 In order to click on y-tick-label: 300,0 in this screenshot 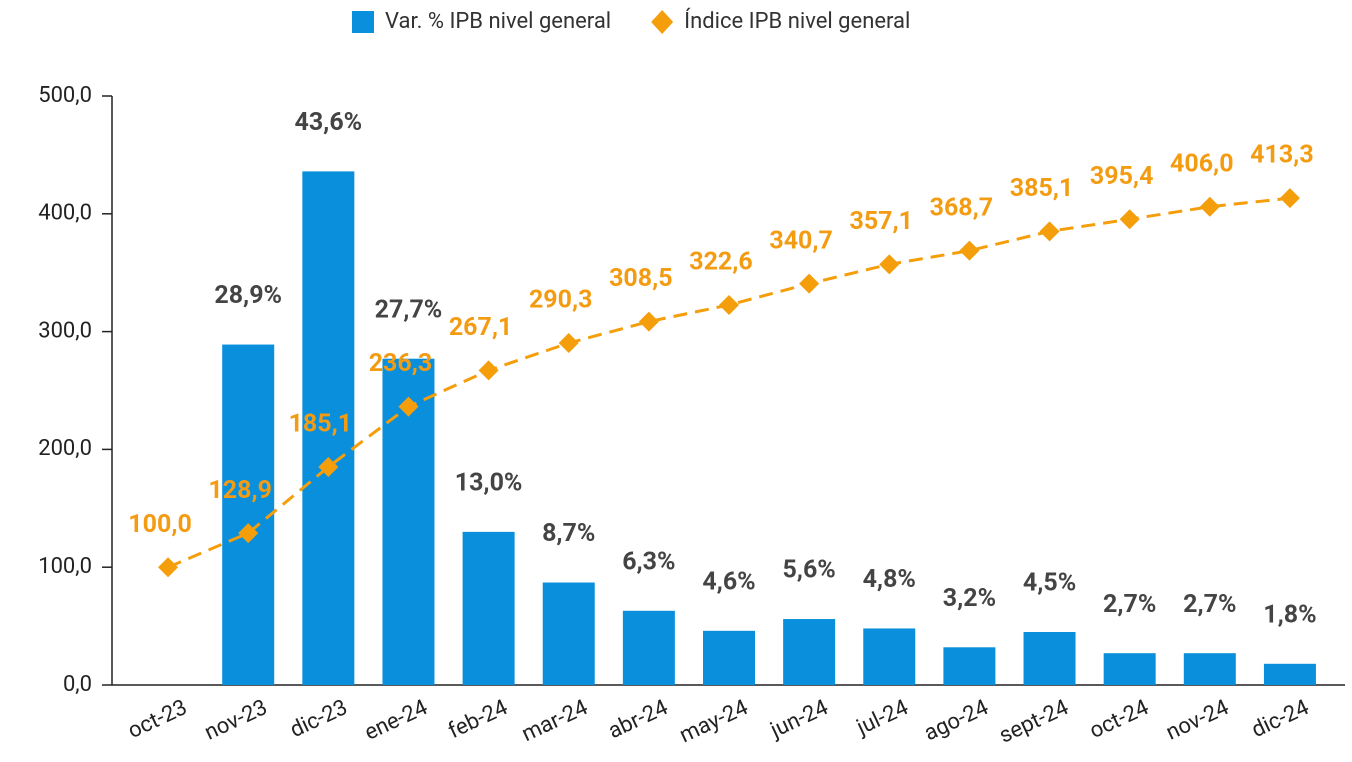, I will do `click(65, 330)`.